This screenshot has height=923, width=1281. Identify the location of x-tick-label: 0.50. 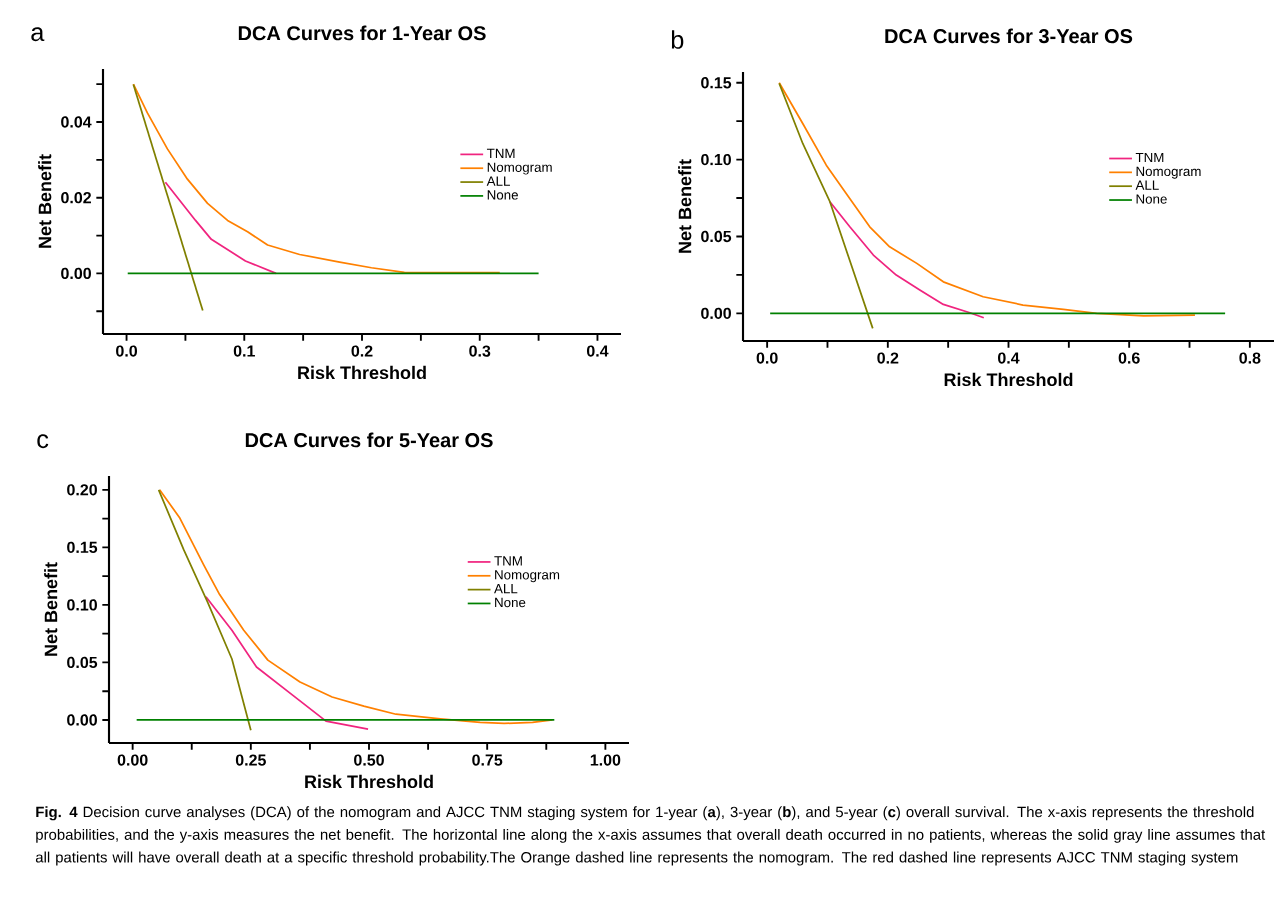
(369, 760).